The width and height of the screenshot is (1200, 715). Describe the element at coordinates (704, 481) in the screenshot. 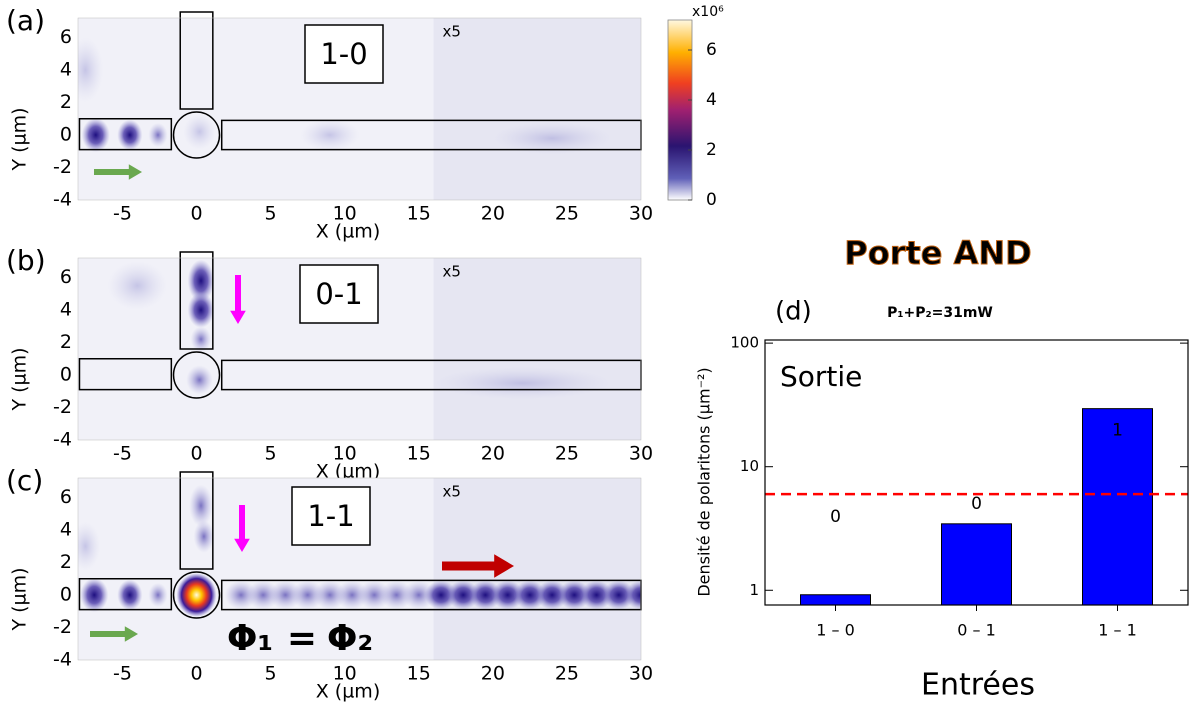

I see `y-axis-label: Densité de polaritons (µm⁻²)` at that location.